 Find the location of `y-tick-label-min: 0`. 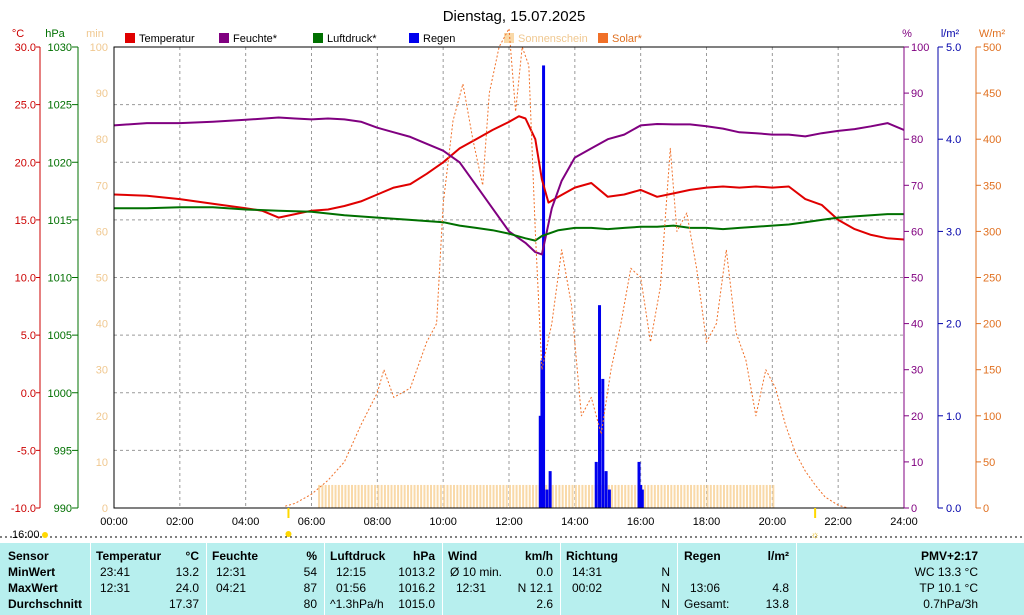

y-tick-label-min: 0 is located at coordinates (105, 509).